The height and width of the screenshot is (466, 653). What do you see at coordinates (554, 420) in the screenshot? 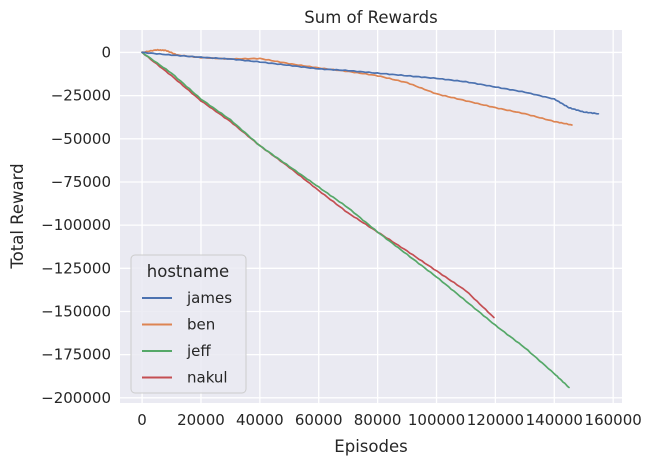
I see `x-tick-label: 140000` at bounding box center [554, 420].